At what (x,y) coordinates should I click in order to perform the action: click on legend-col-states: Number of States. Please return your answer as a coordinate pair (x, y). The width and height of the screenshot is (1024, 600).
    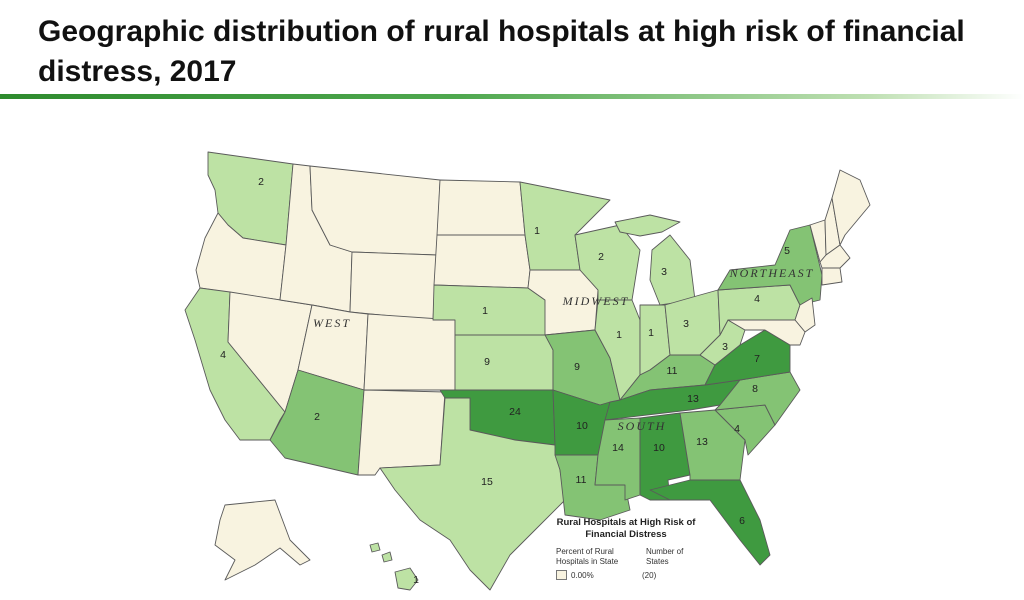
    Looking at the image, I should click on (665, 556).